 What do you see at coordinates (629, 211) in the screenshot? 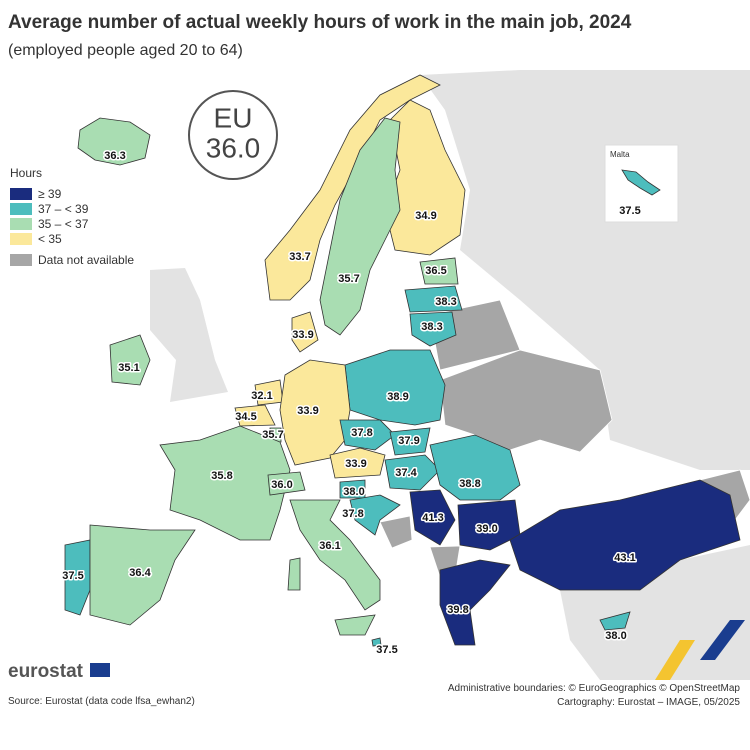
I see `inset-label: 37.5` at bounding box center [629, 211].